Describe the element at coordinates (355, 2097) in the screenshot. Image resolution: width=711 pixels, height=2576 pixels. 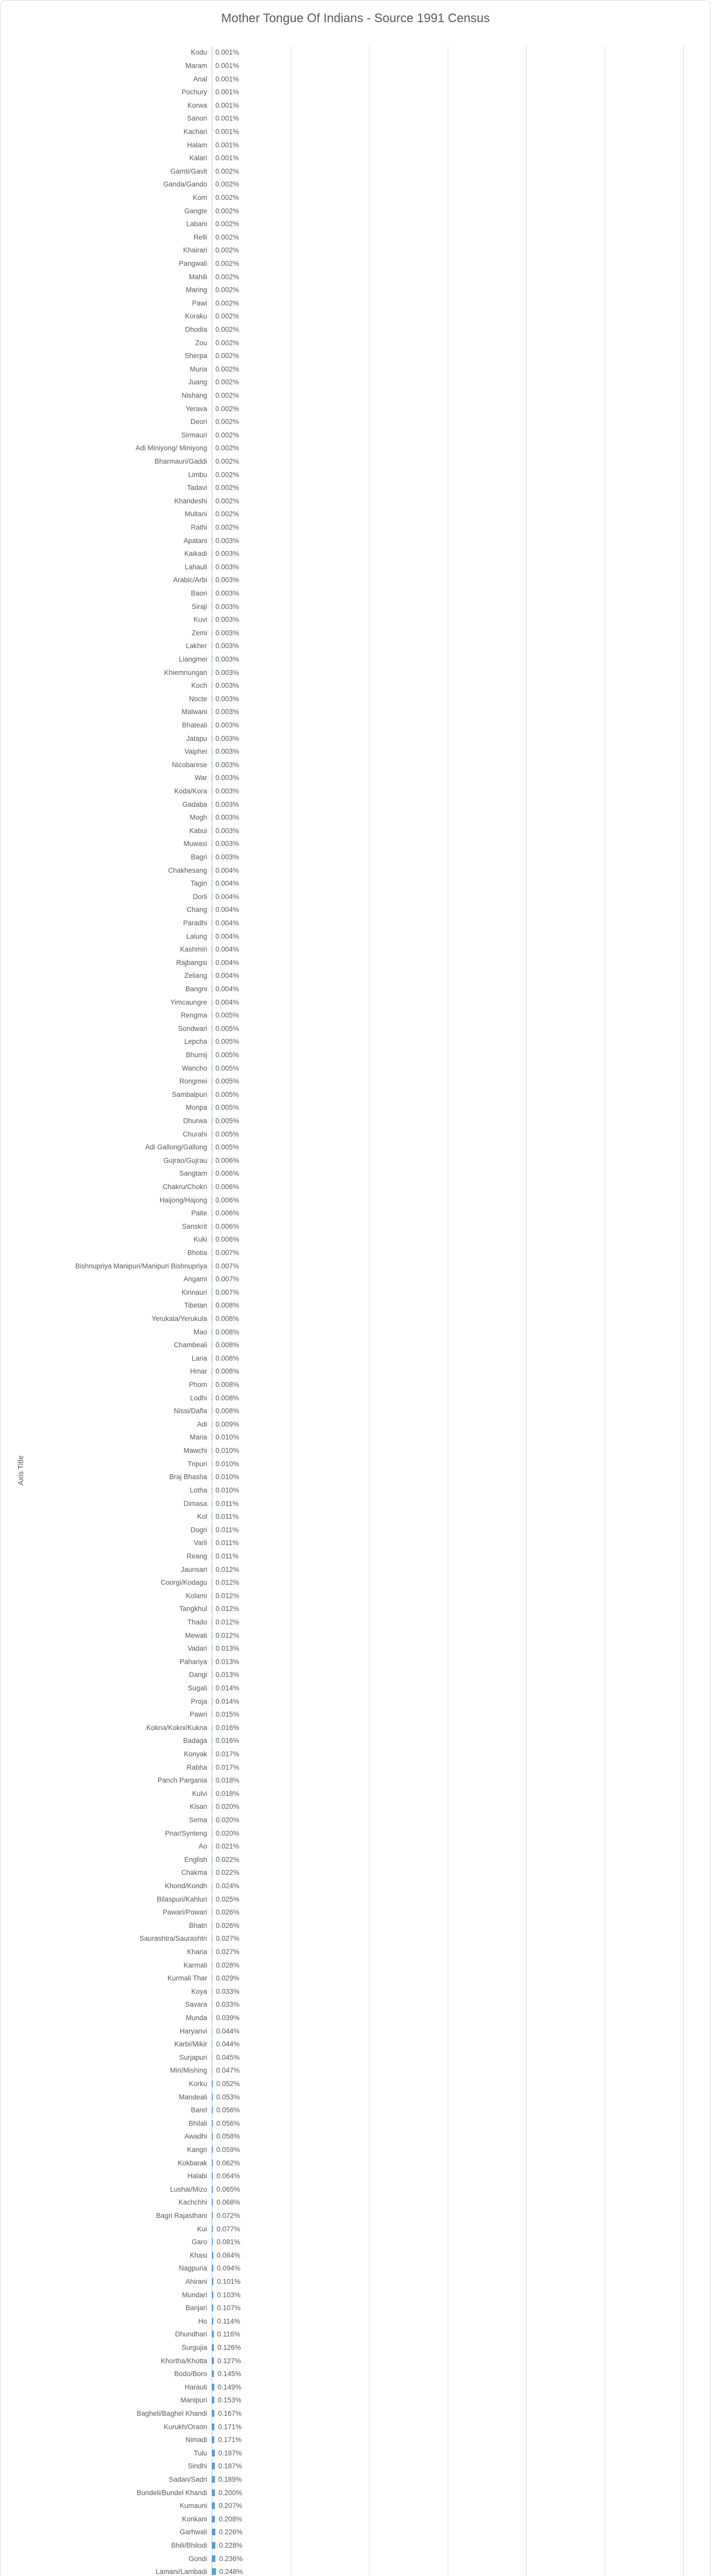
I see `bar-row: Mandeali 0.053%` at that location.